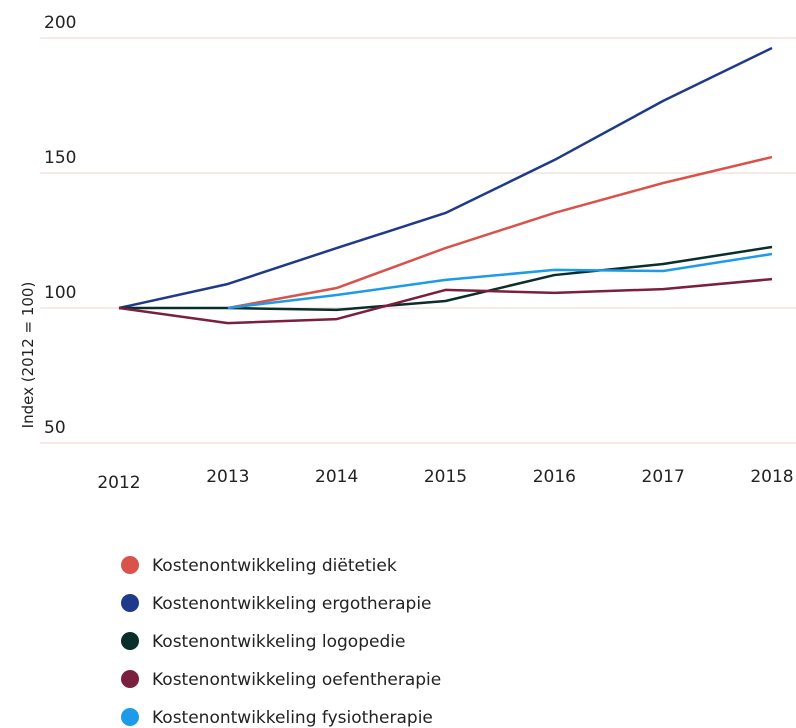  What do you see at coordinates (292, 604) in the screenshot?
I see `legend-label: Kostenontwikkeling ergotherapie` at bounding box center [292, 604].